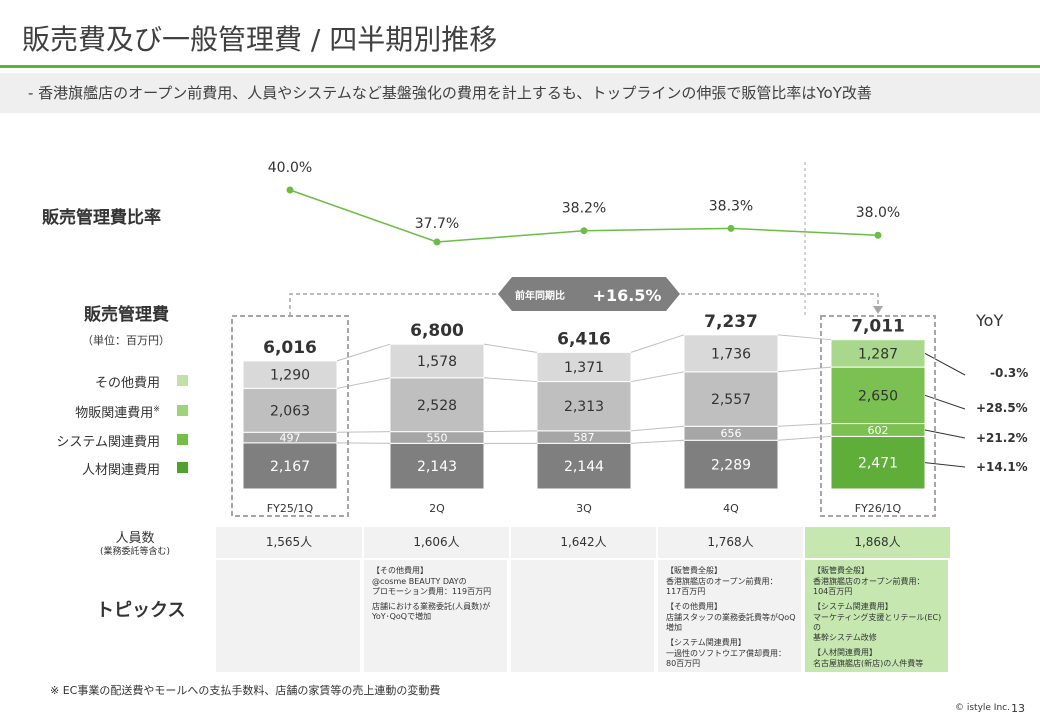 This screenshot has width=1040, height=720. I want to click on bar-total-label: 7,237, so click(731, 322).